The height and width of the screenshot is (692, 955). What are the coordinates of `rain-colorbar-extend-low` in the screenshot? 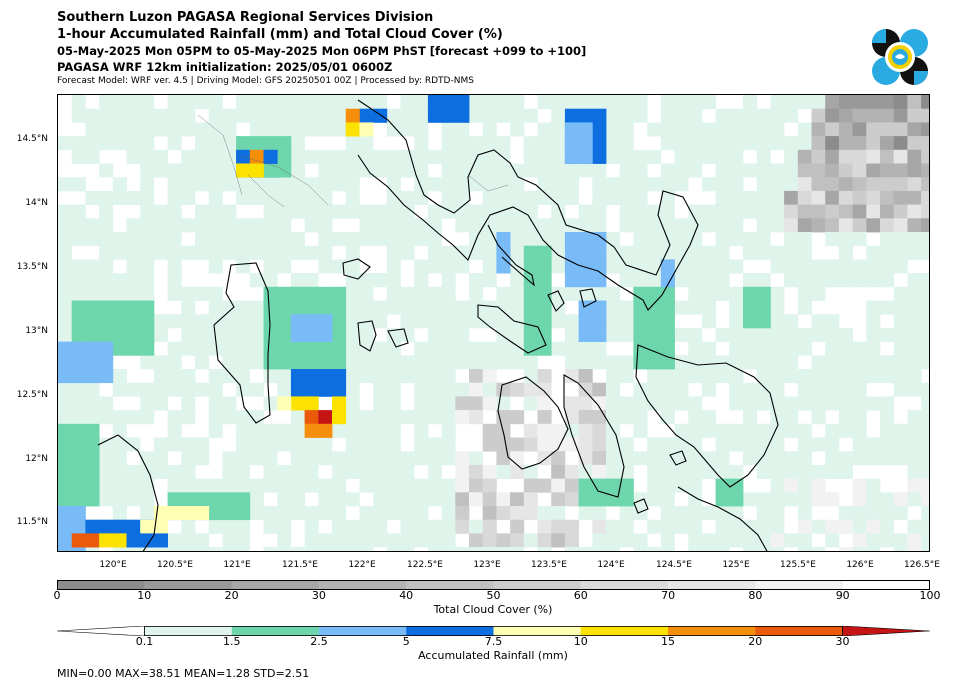 It's located at (101, 631).